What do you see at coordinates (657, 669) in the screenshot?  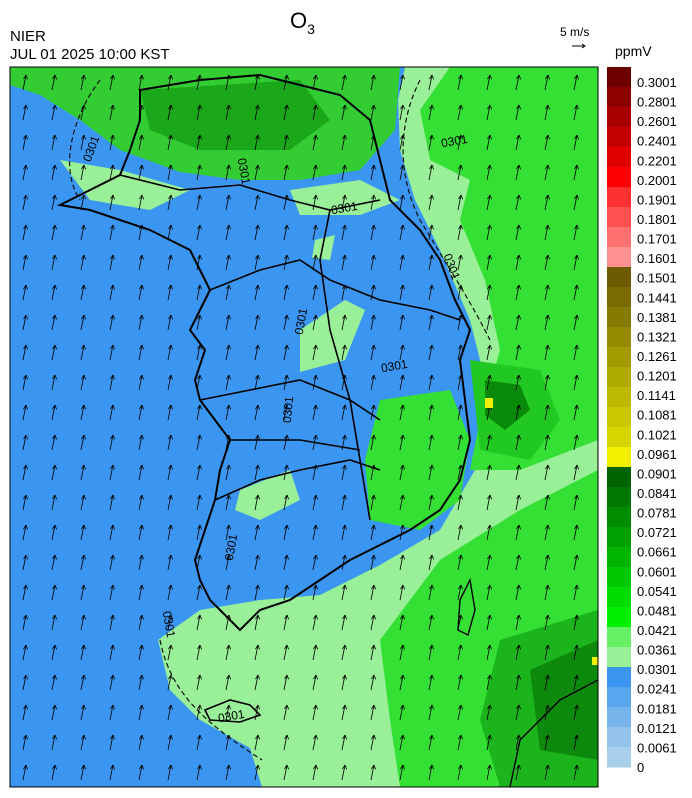 I see `colorbar-label: 0.0301` at bounding box center [657, 669].